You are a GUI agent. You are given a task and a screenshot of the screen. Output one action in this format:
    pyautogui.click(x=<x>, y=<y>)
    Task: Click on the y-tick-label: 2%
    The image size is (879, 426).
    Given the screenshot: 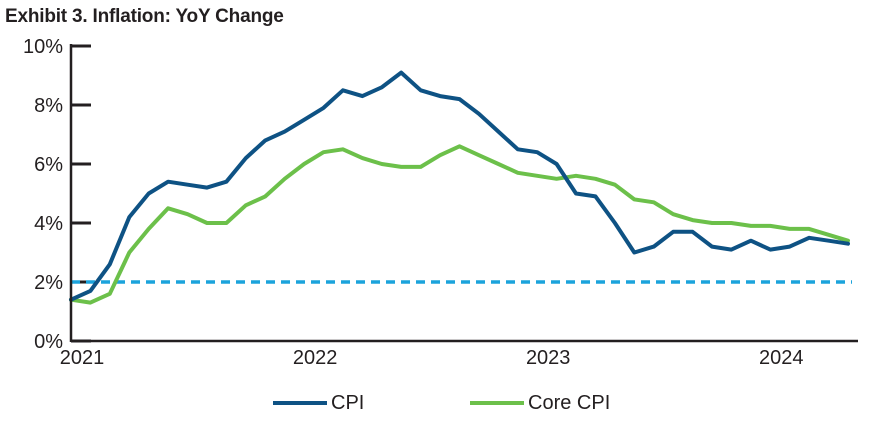 What is the action you would take?
    pyautogui.click(x=48, y=283)
    